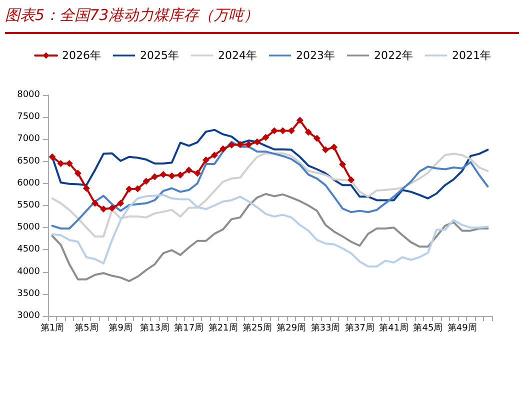 The height and width of the screenshot is (399, 525). What do you see at coordinates (120, 328) in the screenshot?
I see `x-tick-label: 第9周` at bounding box center [120, 328].